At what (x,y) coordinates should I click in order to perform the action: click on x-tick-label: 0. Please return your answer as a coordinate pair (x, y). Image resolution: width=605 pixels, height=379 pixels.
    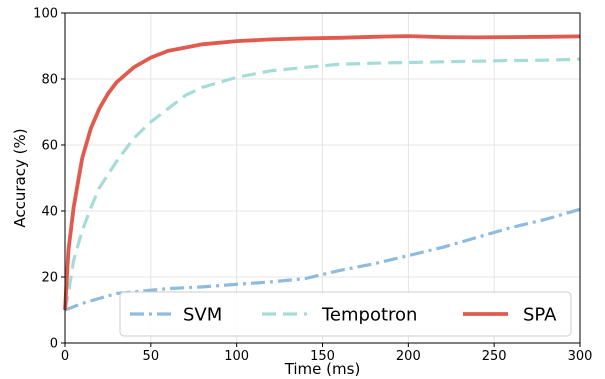
    Looking at the image, I should click on (65, 356).